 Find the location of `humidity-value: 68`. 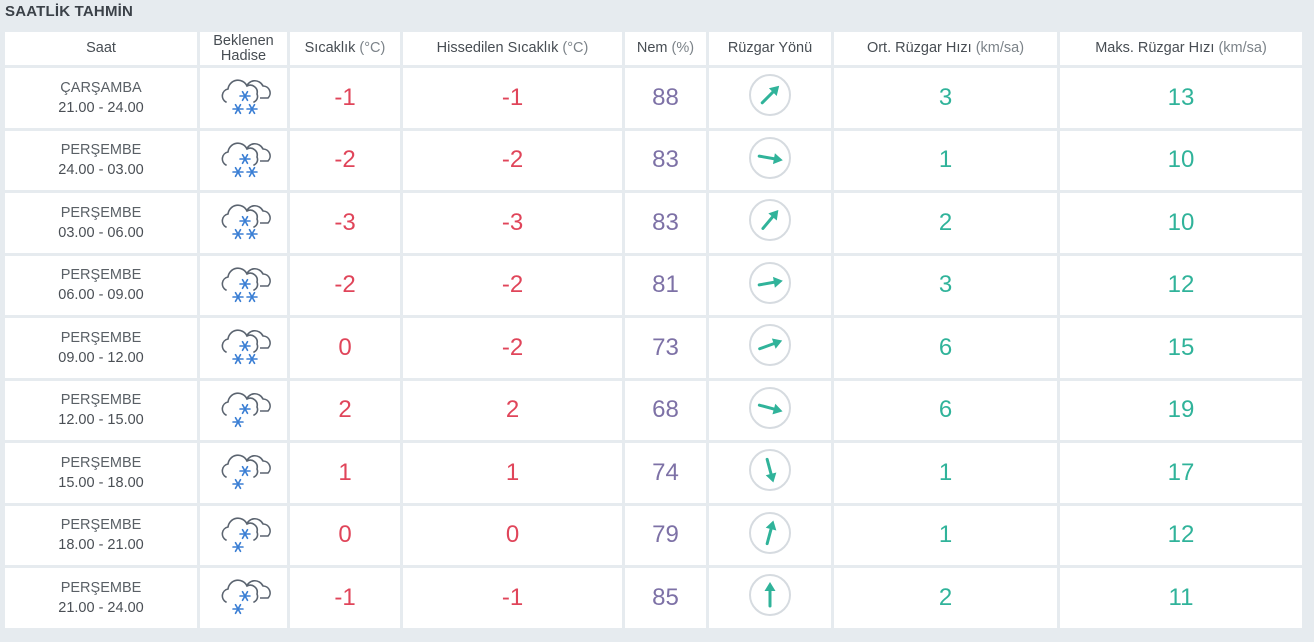

humidity-value: 68 is located at coordinates (665, 410).